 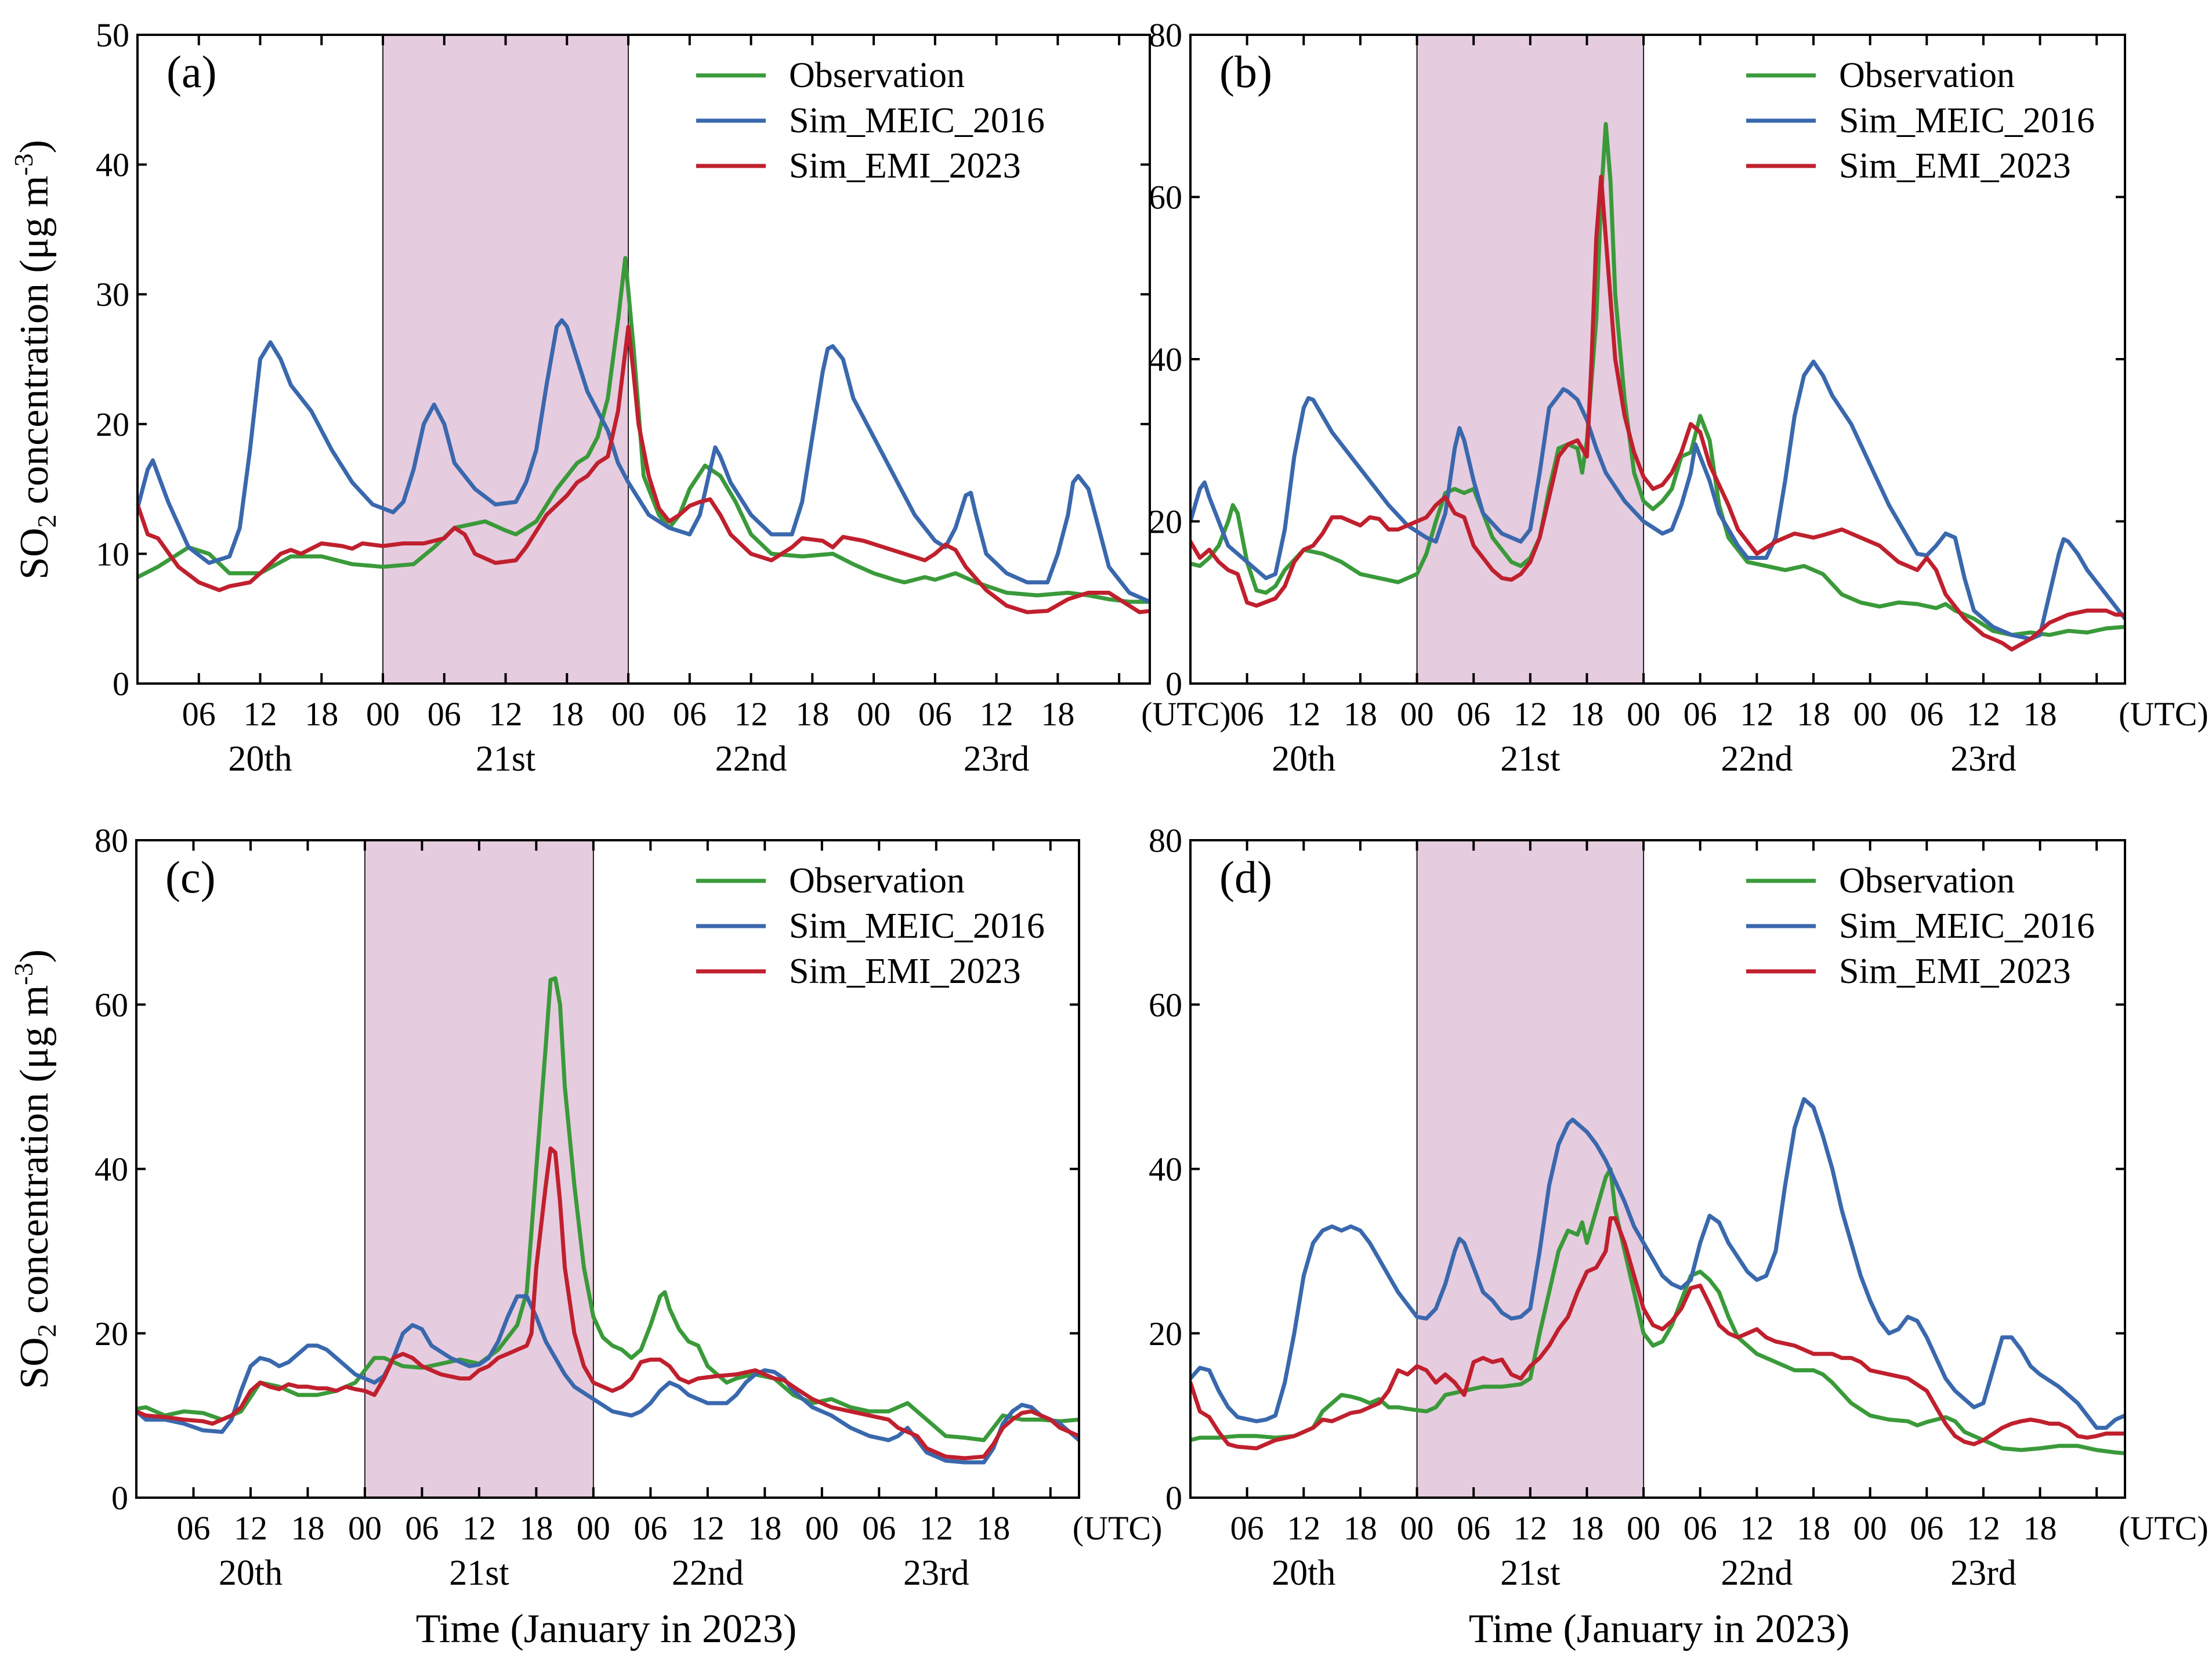 I want to click on y-tick-label: 20, so click(x=112, y=424).